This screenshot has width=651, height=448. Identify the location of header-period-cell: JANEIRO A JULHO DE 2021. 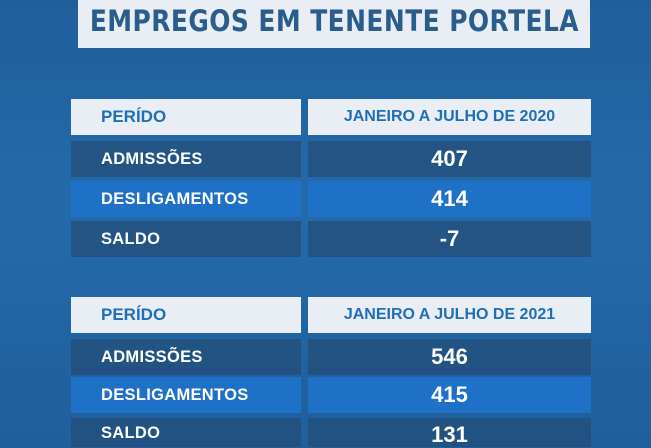
(449, 315).